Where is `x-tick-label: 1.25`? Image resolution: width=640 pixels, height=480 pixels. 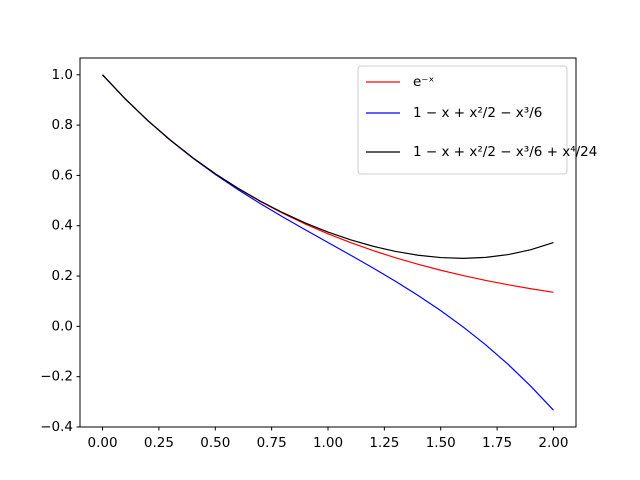 x-tick-label: 1.25 is located at coordinates (384, 443).